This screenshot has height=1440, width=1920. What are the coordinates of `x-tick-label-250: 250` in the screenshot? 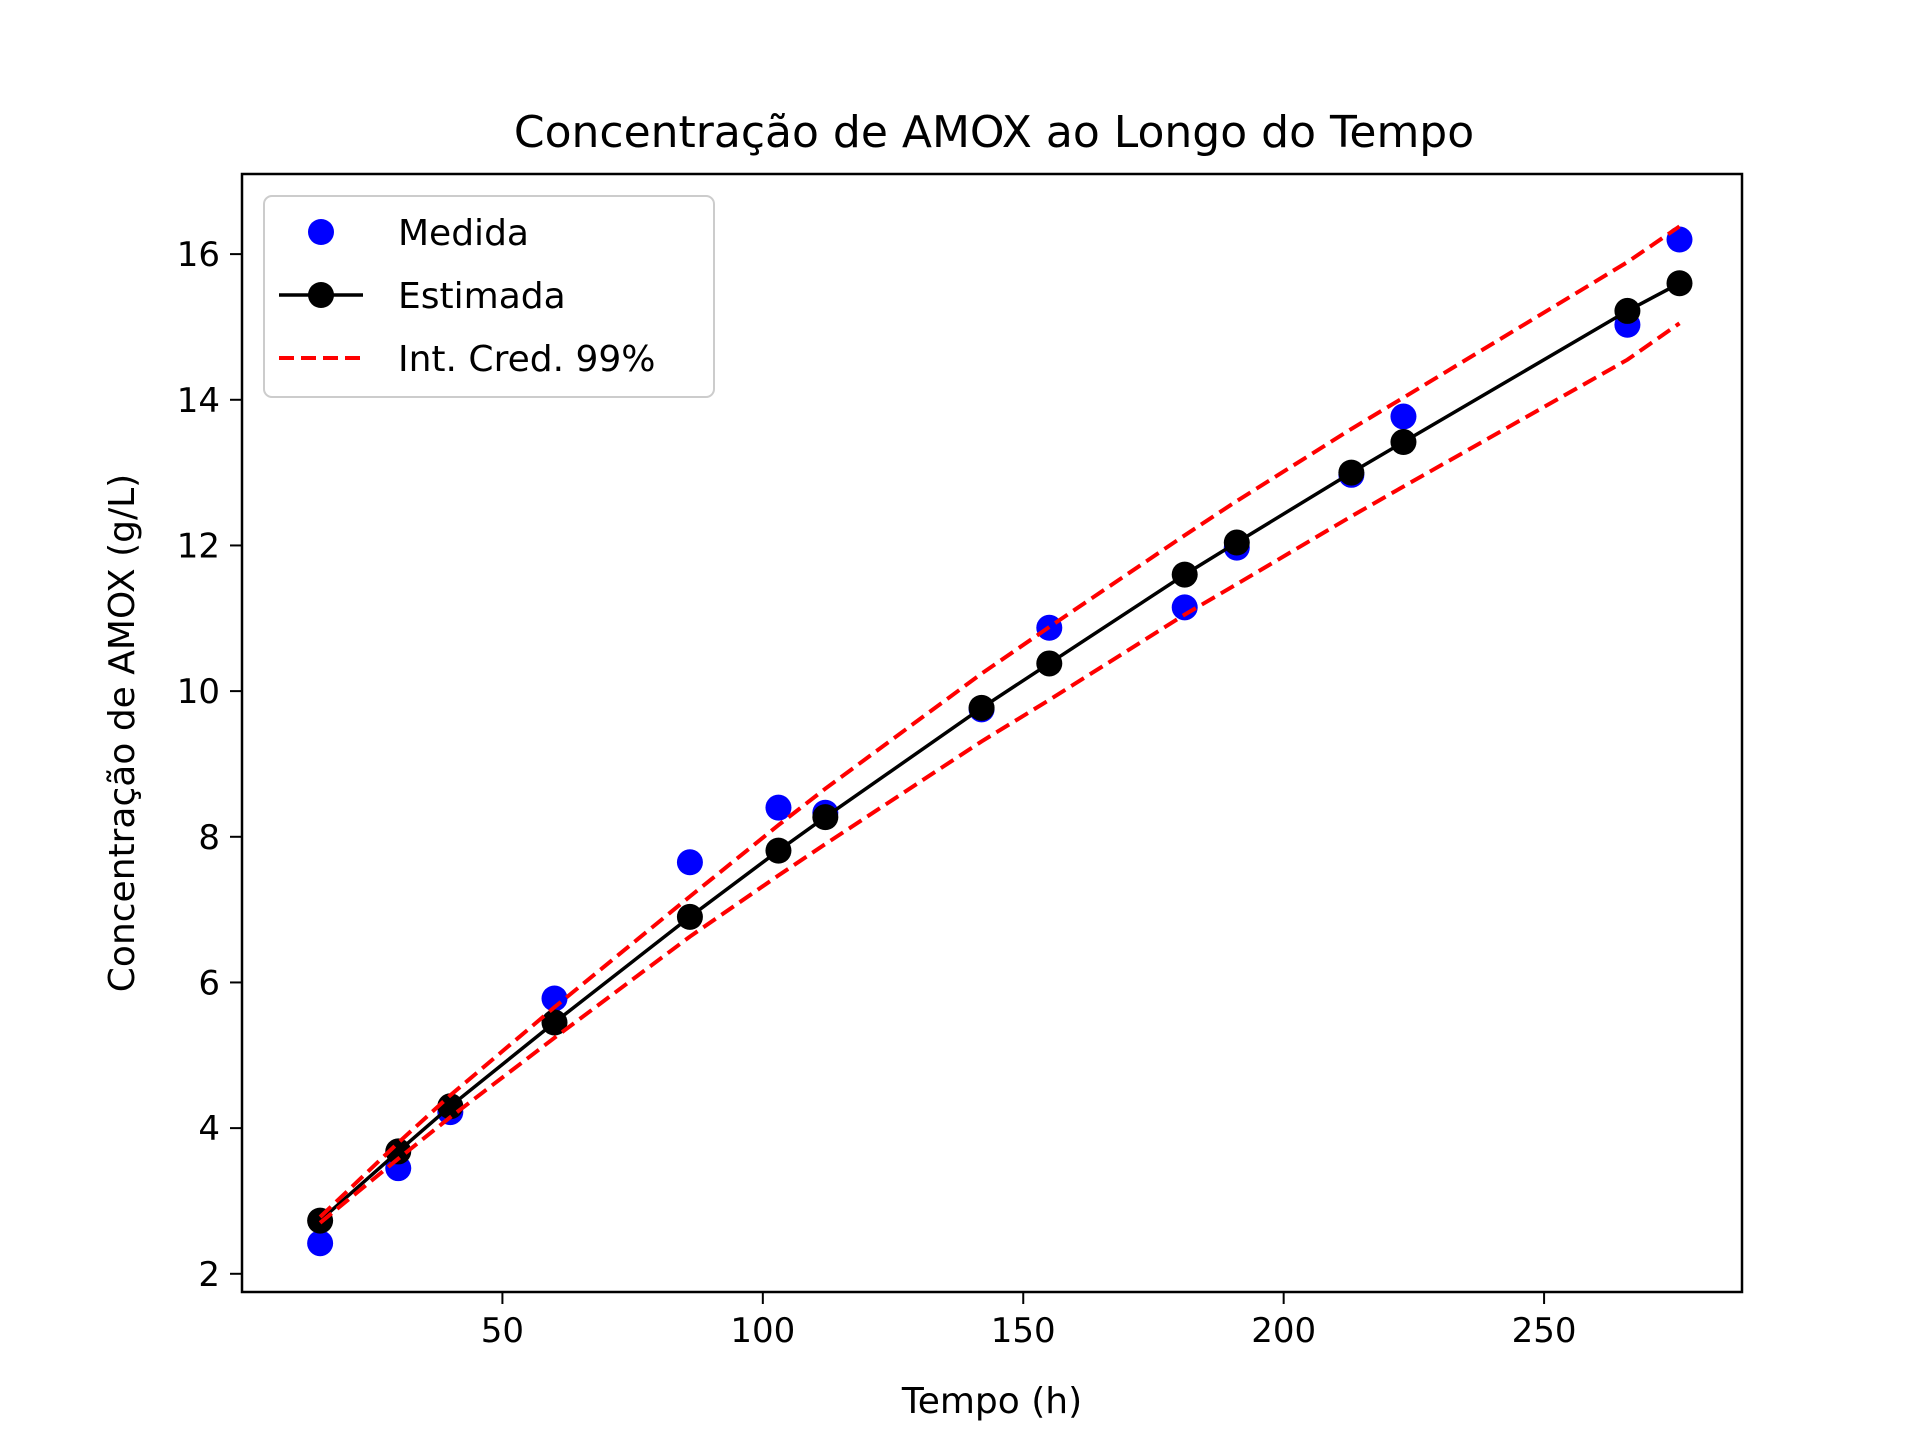 It's located at (1544, 1331).